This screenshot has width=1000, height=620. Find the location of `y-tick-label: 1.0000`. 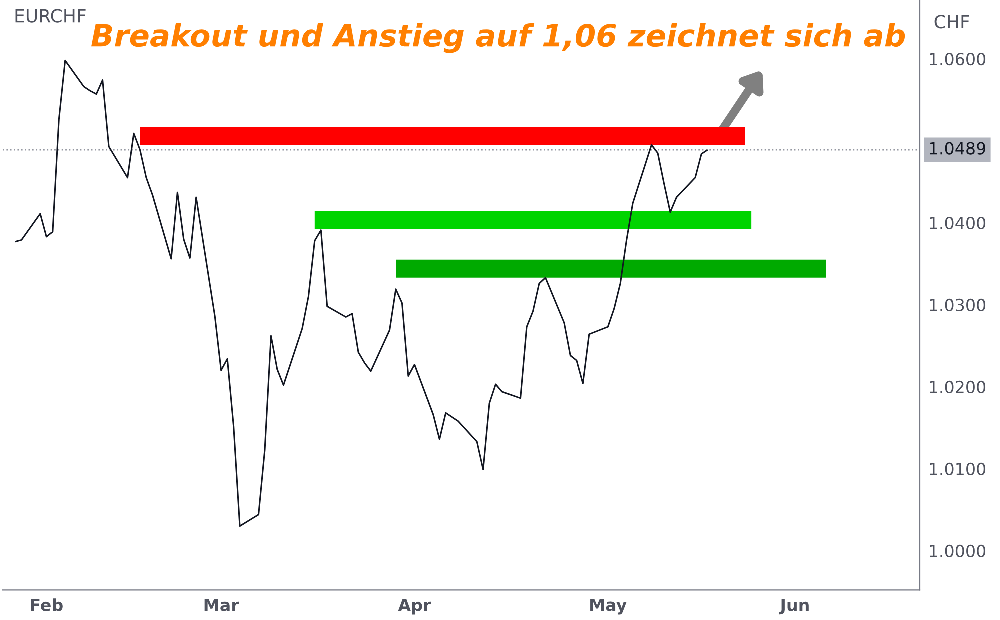

y-tick-label: 1.0000 is located at coordinates (958, 551).